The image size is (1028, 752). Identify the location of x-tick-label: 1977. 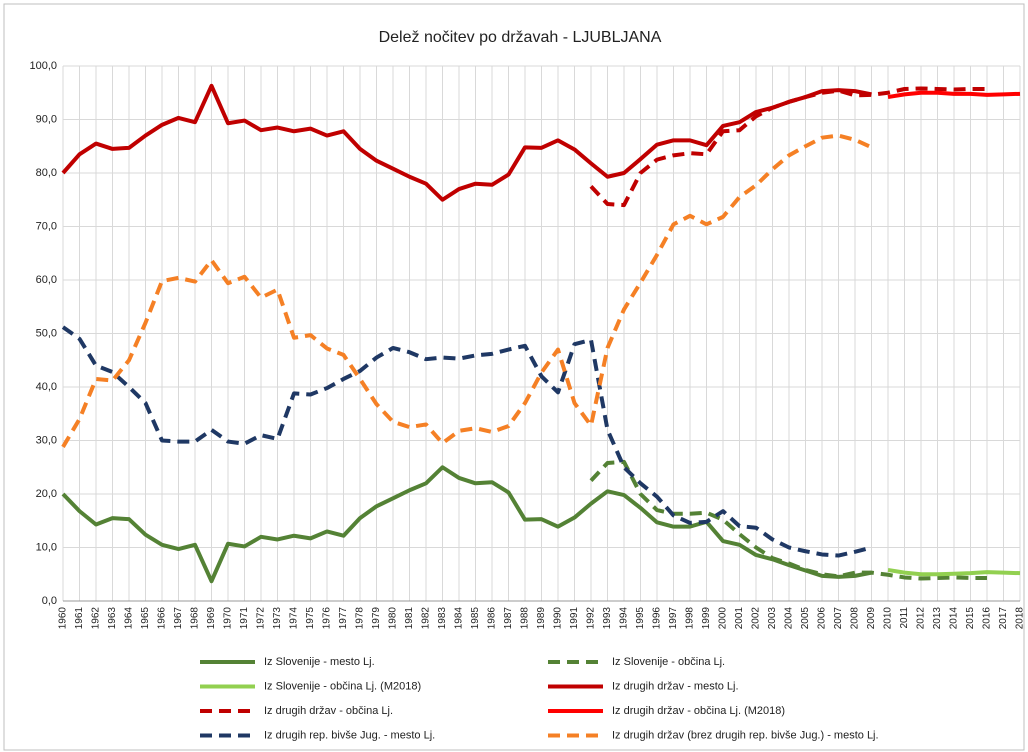
(343, 618).